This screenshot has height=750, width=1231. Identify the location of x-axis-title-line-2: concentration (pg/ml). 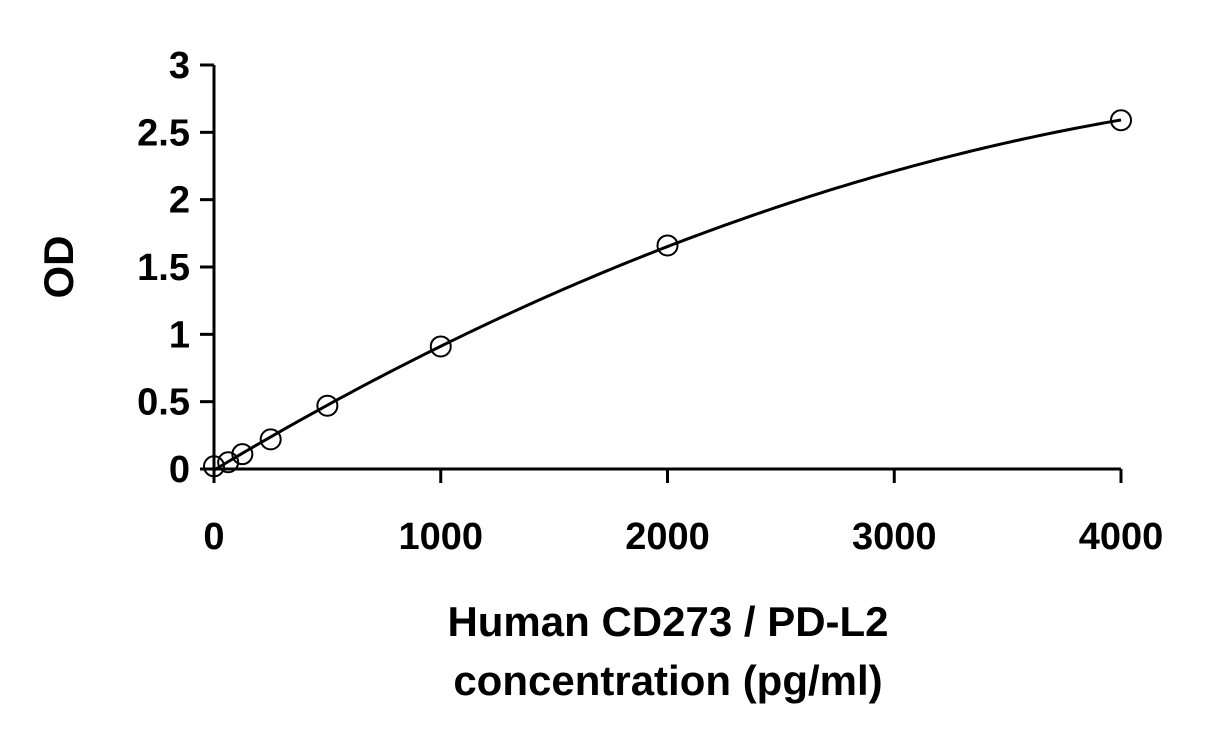
(667, 680).